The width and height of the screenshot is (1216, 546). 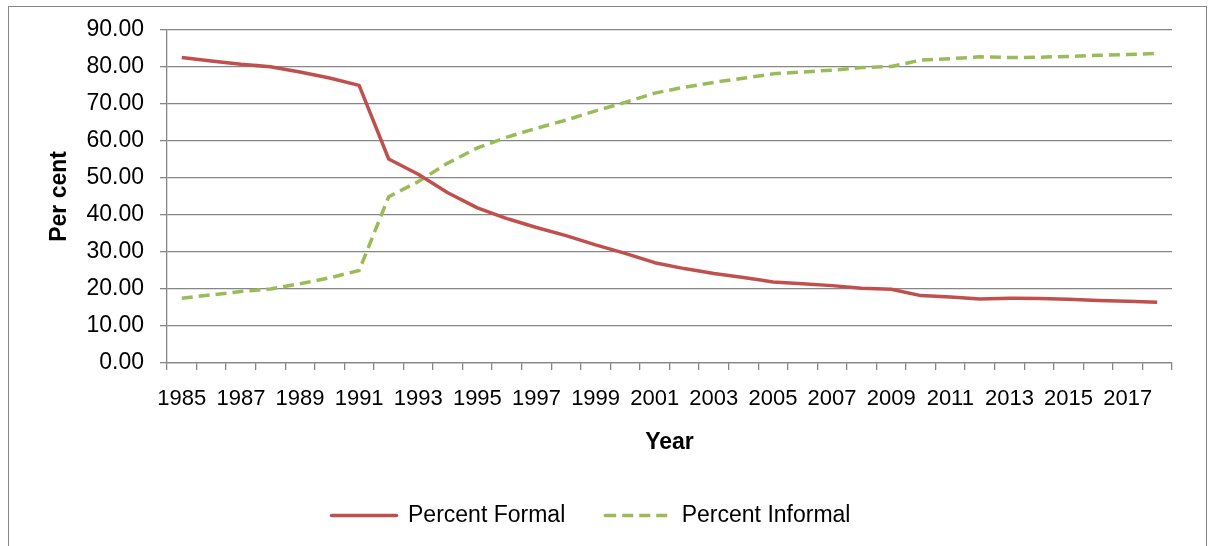 What do you see at coordinates (115, 102) in the screenshot?
I see `y-tick-label: 70.00` at bounding box center [115, 102].